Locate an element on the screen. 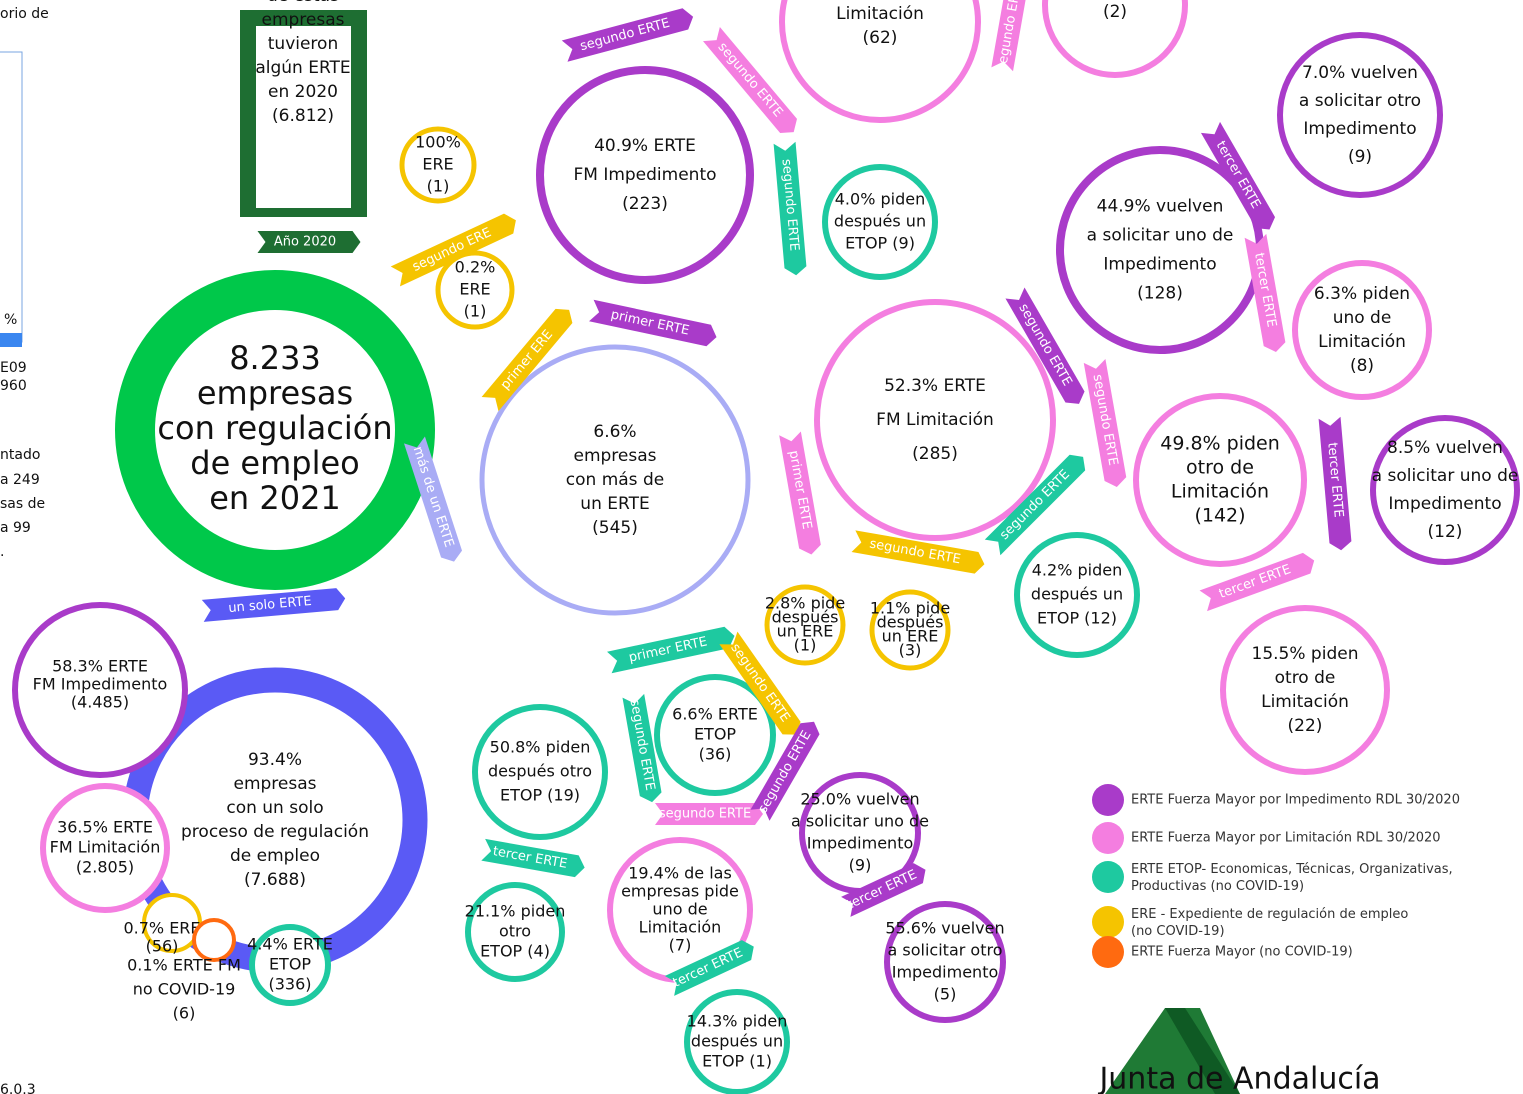  node-label: empresas pide is located at coordinates (680, 891).